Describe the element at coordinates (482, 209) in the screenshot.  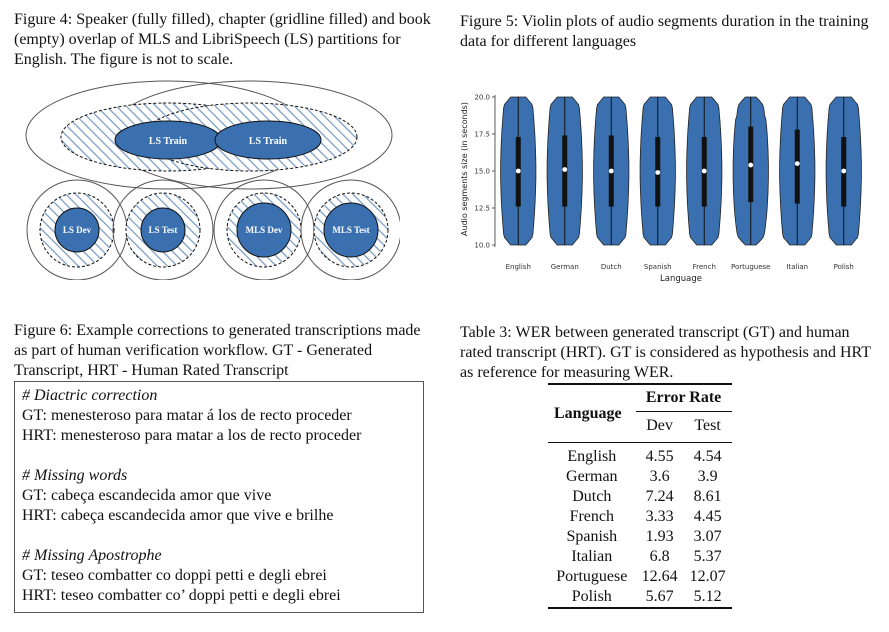
I see `y-tick-label: 12.5` at that location.